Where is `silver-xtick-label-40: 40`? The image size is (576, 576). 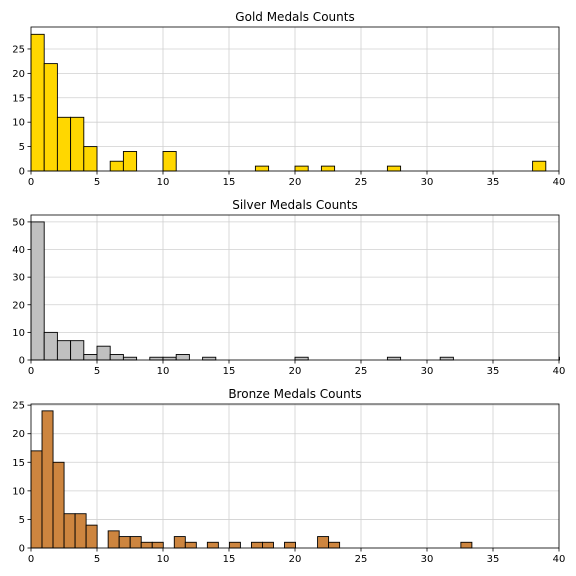
silver-xtick-label-40: 40 is located at coordinates (559, 371).